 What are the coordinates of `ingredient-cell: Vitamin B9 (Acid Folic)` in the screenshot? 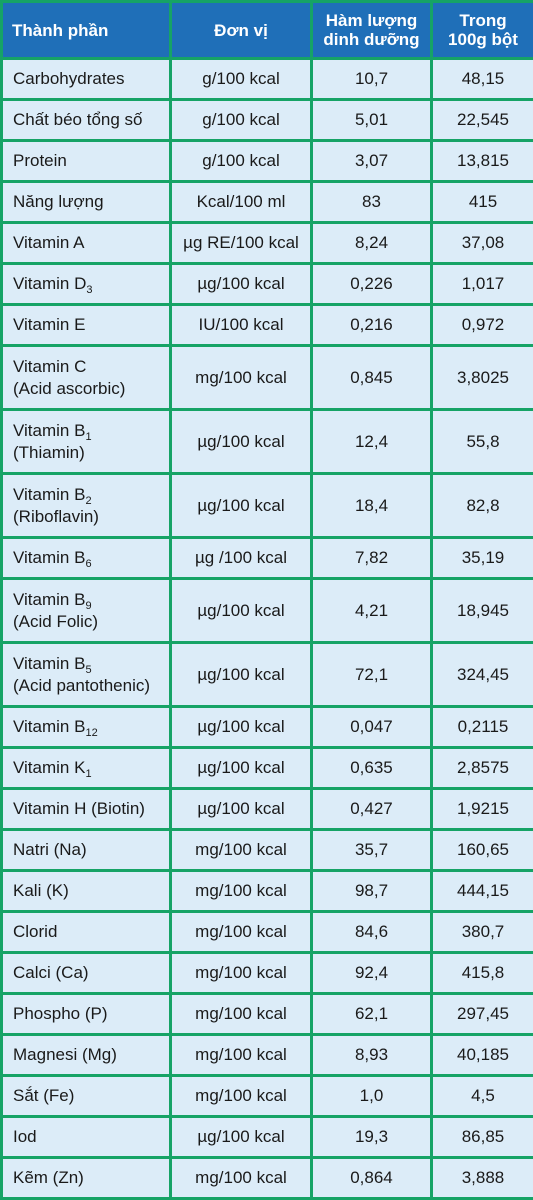 It's located at (86, 610).